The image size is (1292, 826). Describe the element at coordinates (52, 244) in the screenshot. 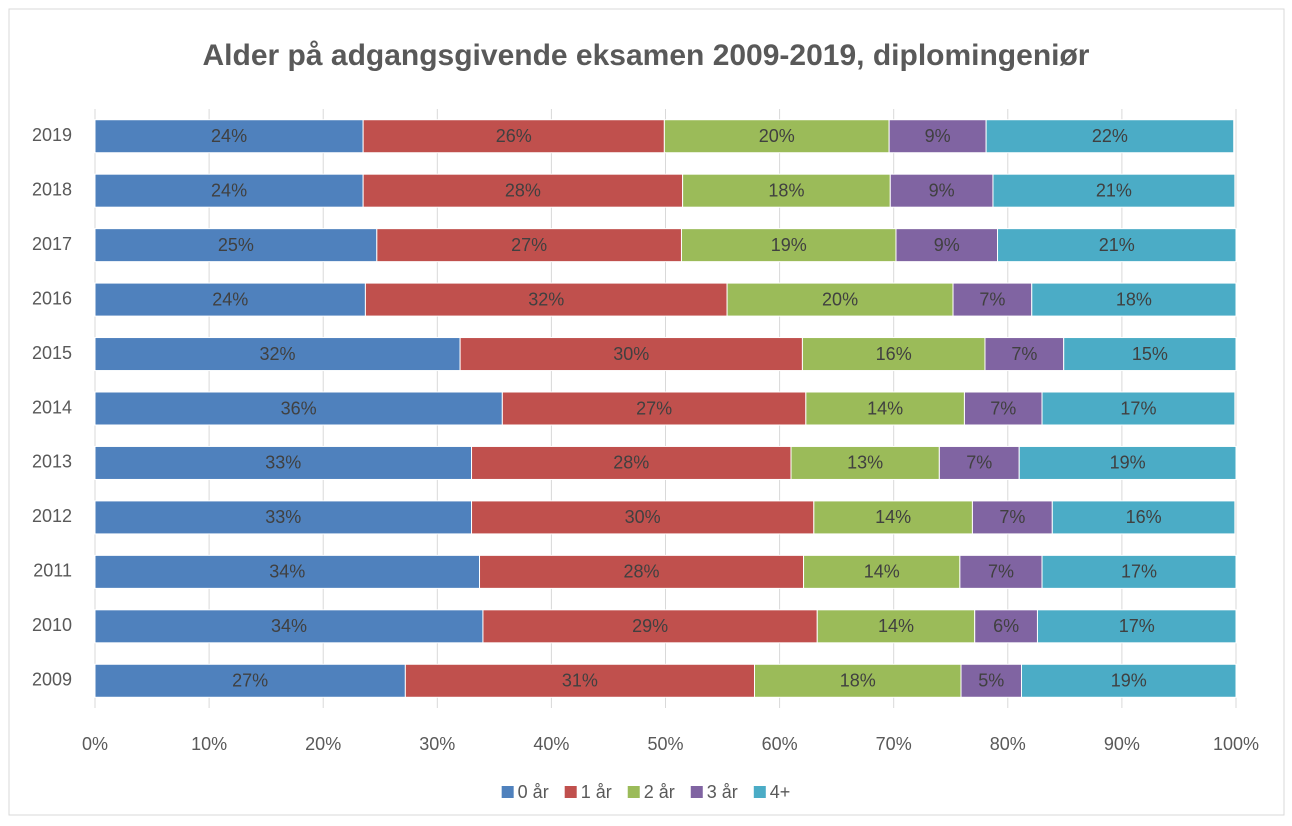

I see `y-tick-label: 2017` at that location.